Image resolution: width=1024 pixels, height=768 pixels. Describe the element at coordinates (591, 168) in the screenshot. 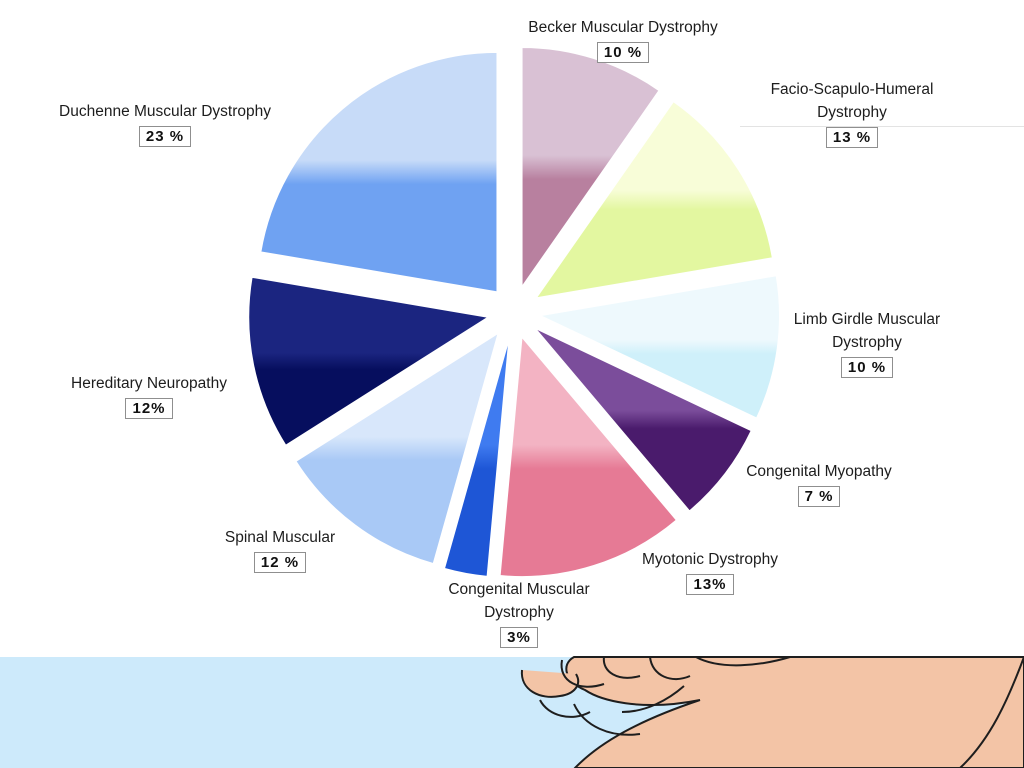

I see `pie-slice-becker-muscular-dystrophy` at that location.